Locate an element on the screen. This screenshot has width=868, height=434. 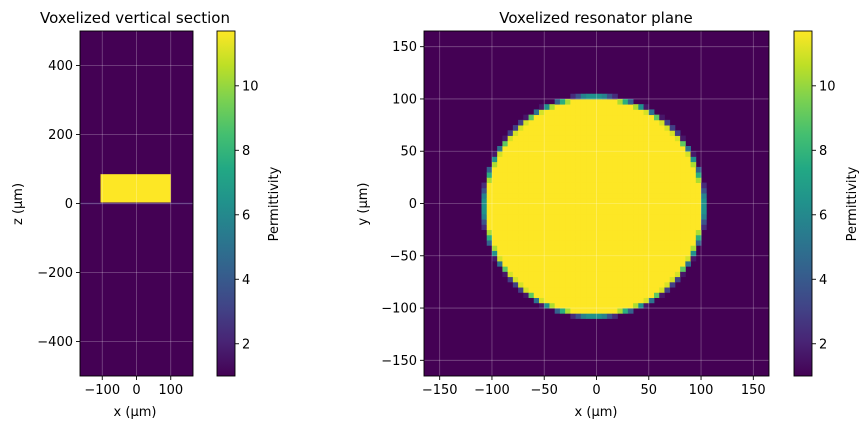
y-tick-label: −150 is located at coordinates (399, 361).